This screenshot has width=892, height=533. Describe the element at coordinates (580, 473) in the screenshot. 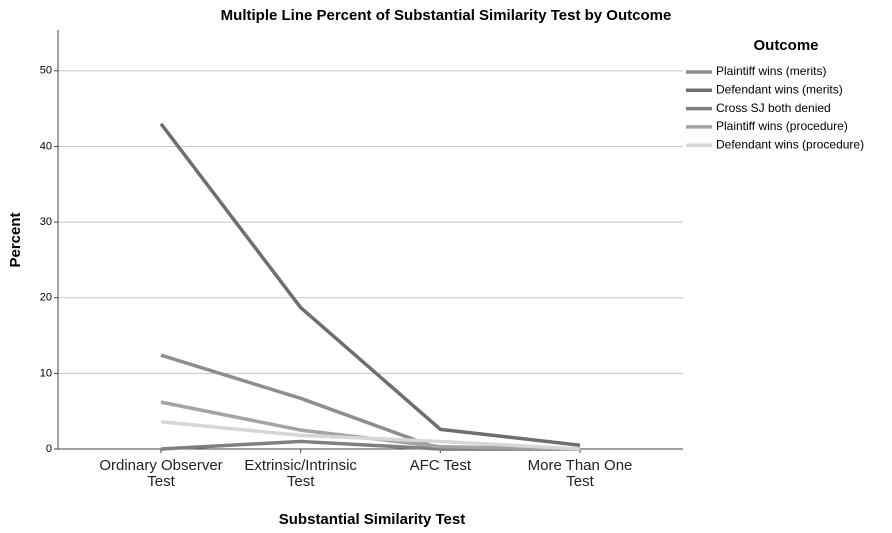

I see `x-tick-label: More Than One Test` at that location.